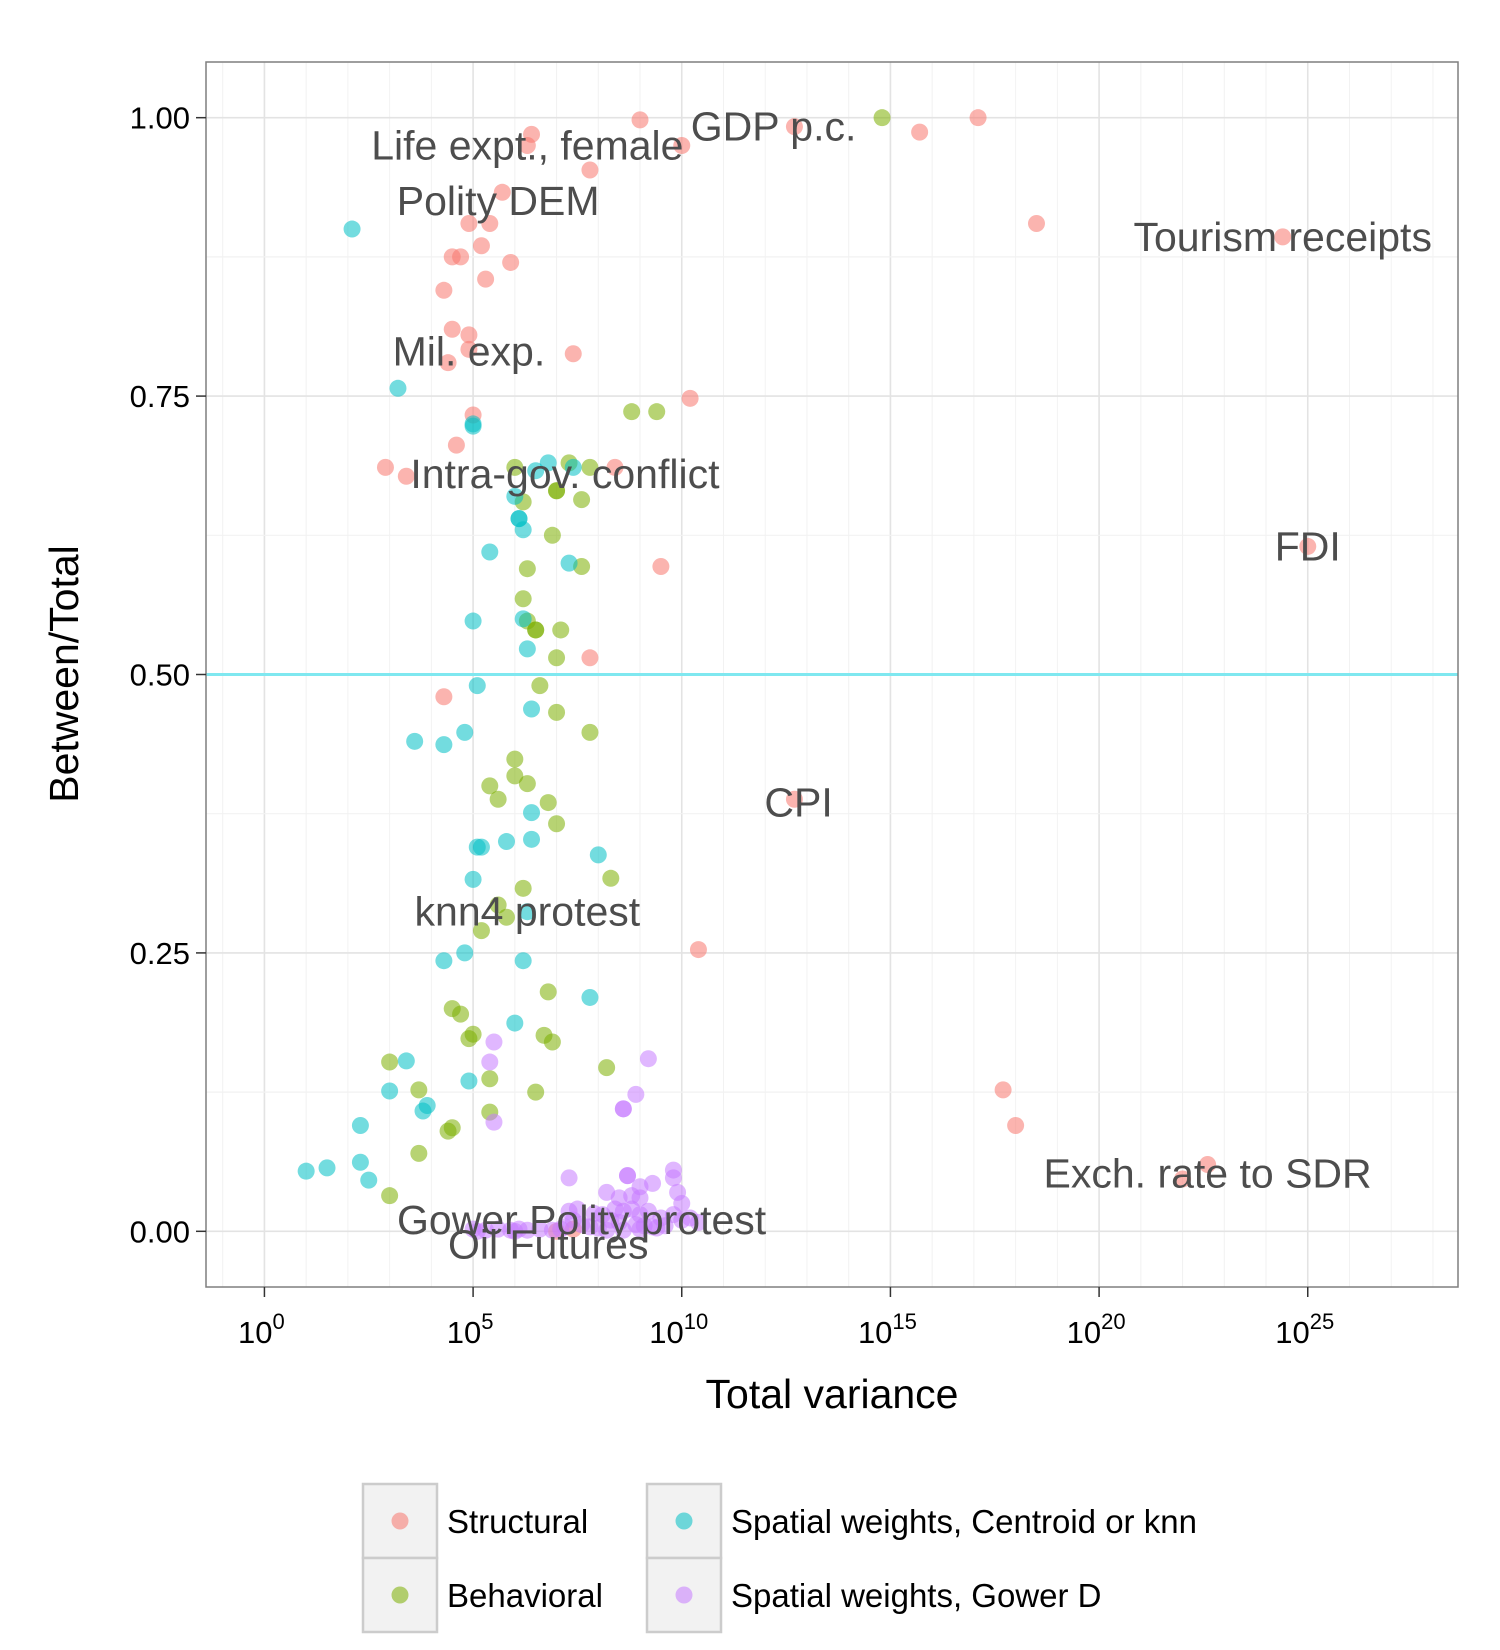 Image resolution: width=1500 pixels, height=1650 pixels. I want to click on y-tick-label: 0.75, so click(160, 396).